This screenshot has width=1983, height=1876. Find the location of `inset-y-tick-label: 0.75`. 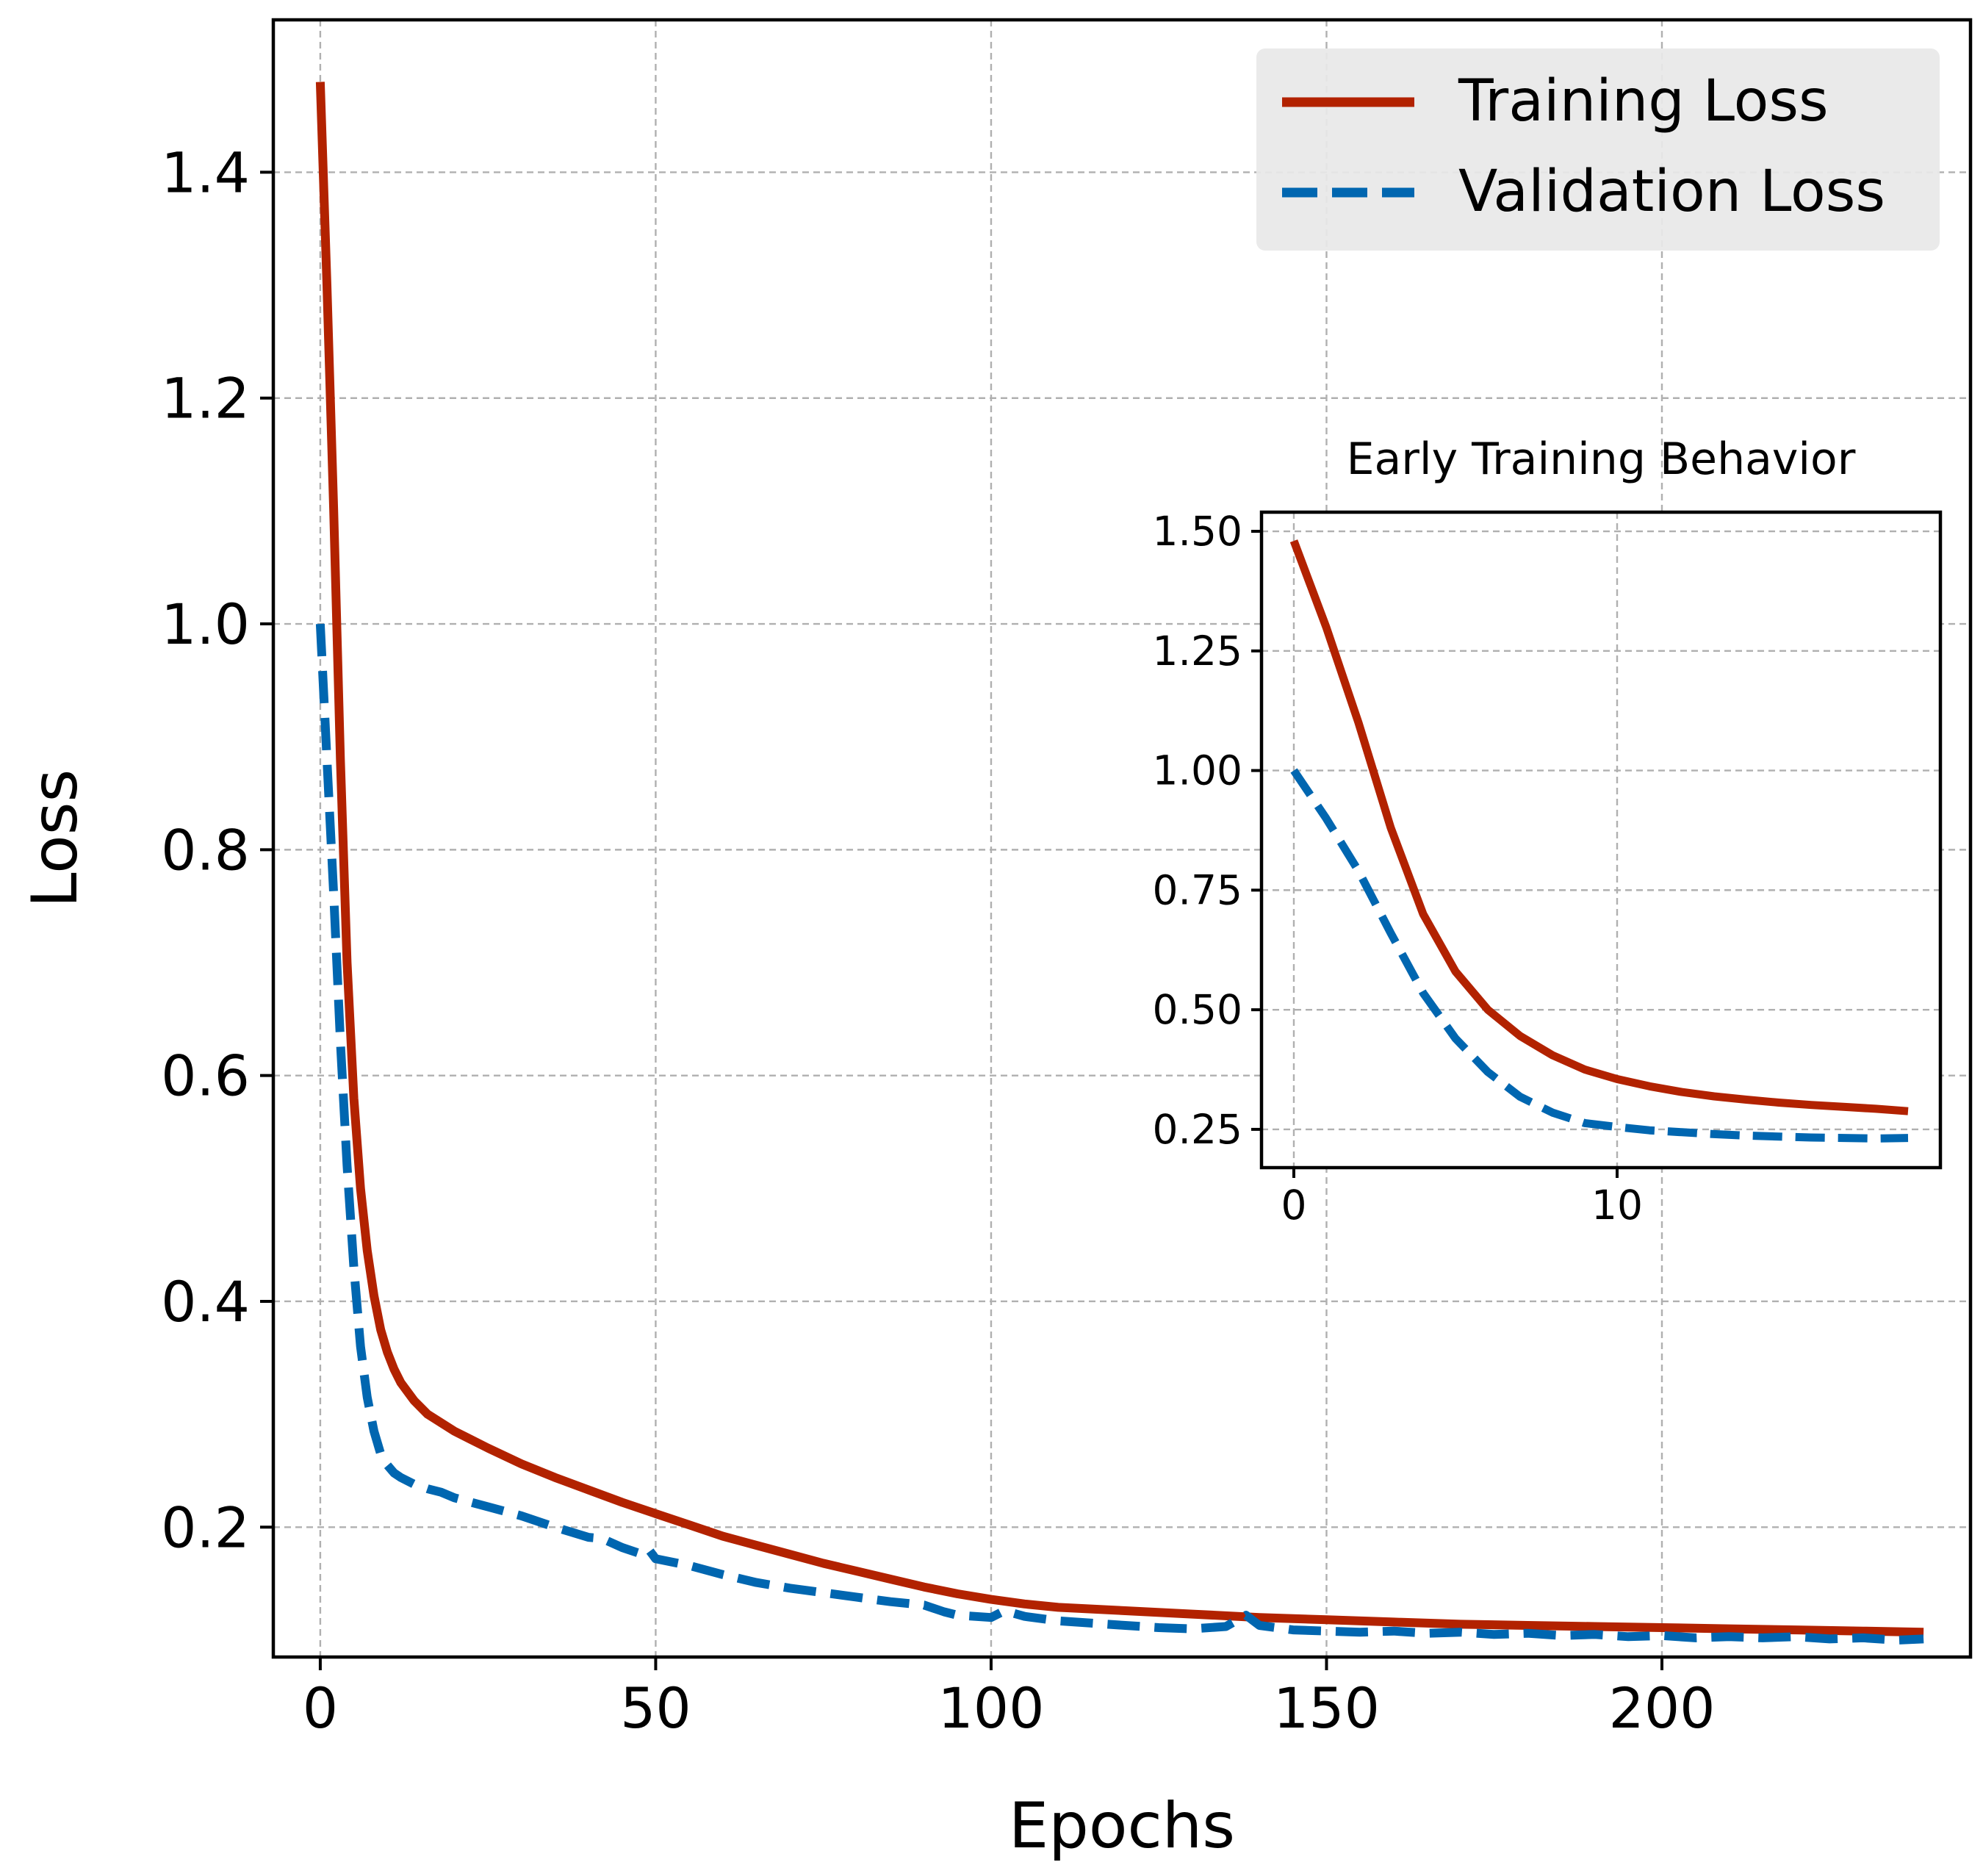

inset-y-tick-label: 0.75 is located at coordinates (1197, 889).